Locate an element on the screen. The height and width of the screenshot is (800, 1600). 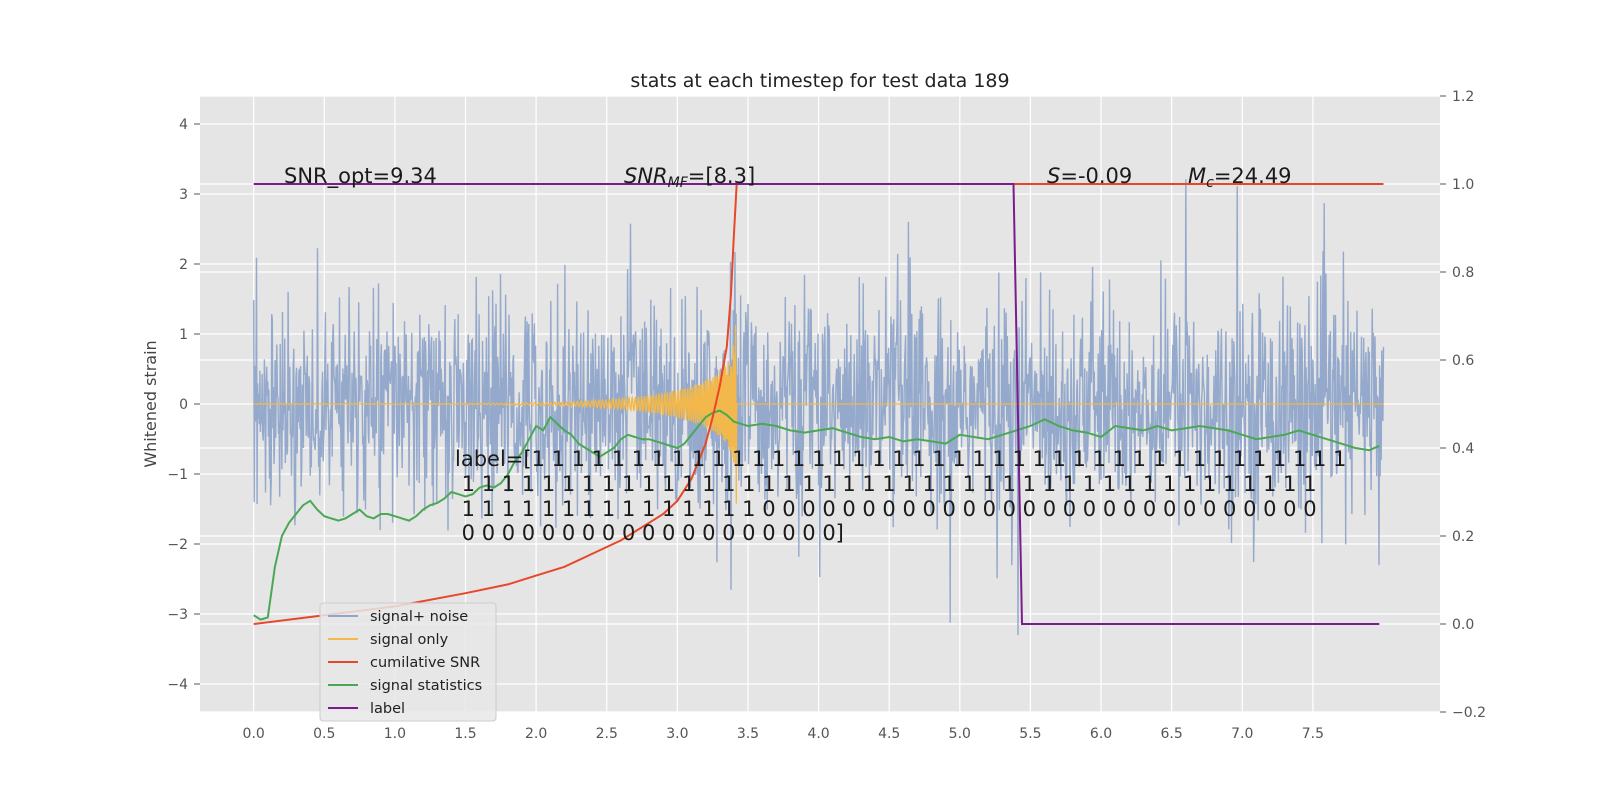
legend-label-signal-statistics: signal statistics is located at coordinates (426, 686).